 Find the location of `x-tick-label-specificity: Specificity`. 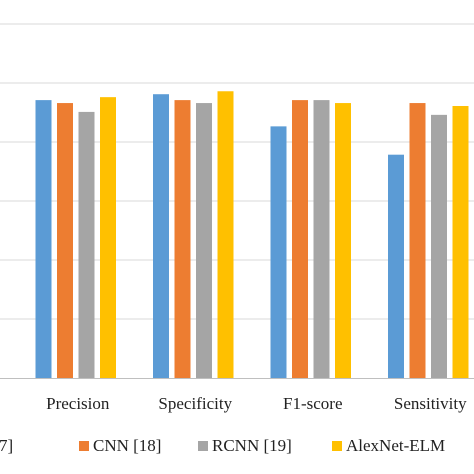

x-tick-label-specificity: Specificity is located at coordinates (195, 403).